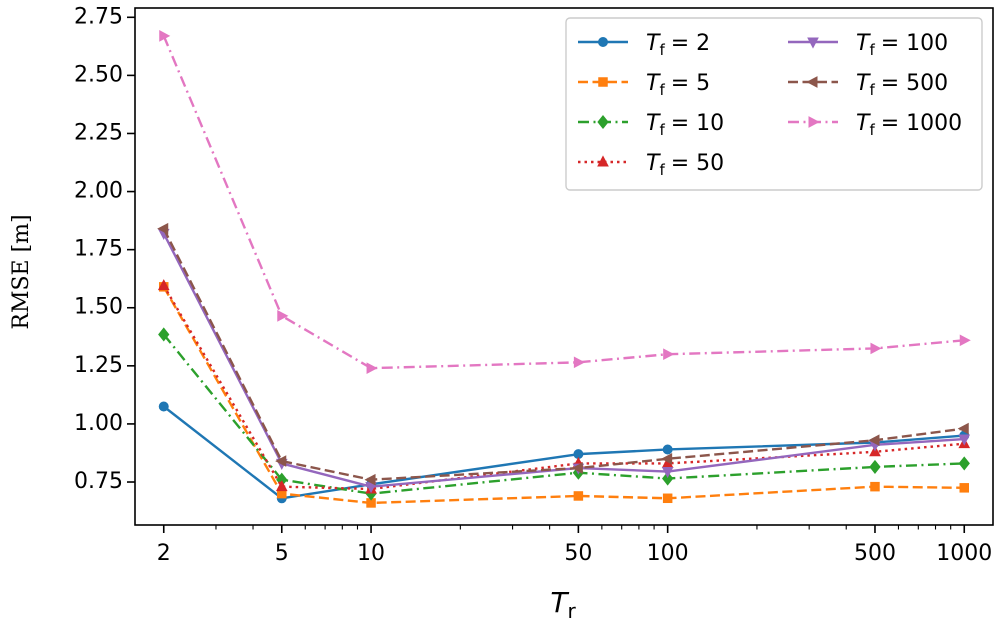 This screenshot has height=625, width=996. Describe the element at coordinates (644, 45) in the screenshot. I see `legend-item: Tf = 2` at that location.